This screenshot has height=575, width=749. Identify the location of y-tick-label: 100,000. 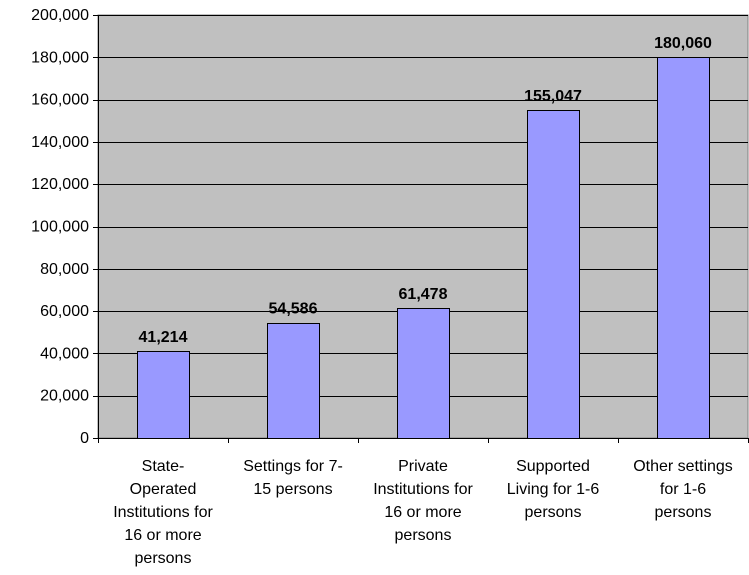
(60, 227).